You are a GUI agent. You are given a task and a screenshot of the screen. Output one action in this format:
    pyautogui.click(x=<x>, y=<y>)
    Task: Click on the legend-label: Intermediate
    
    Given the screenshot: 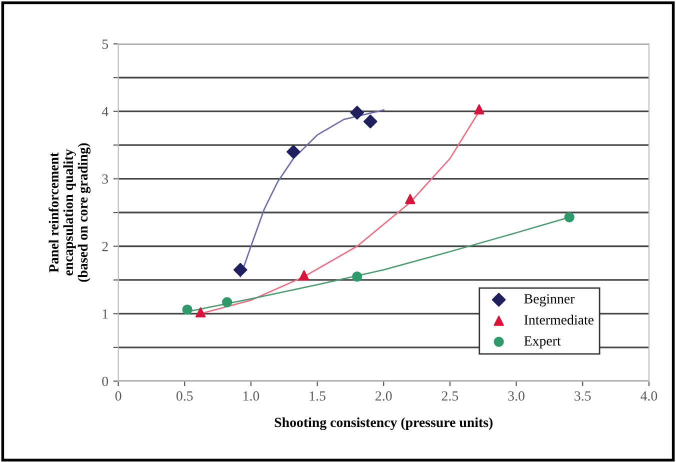 What is the action you would take?
    pyautogui.click(x=559, y=319)
    